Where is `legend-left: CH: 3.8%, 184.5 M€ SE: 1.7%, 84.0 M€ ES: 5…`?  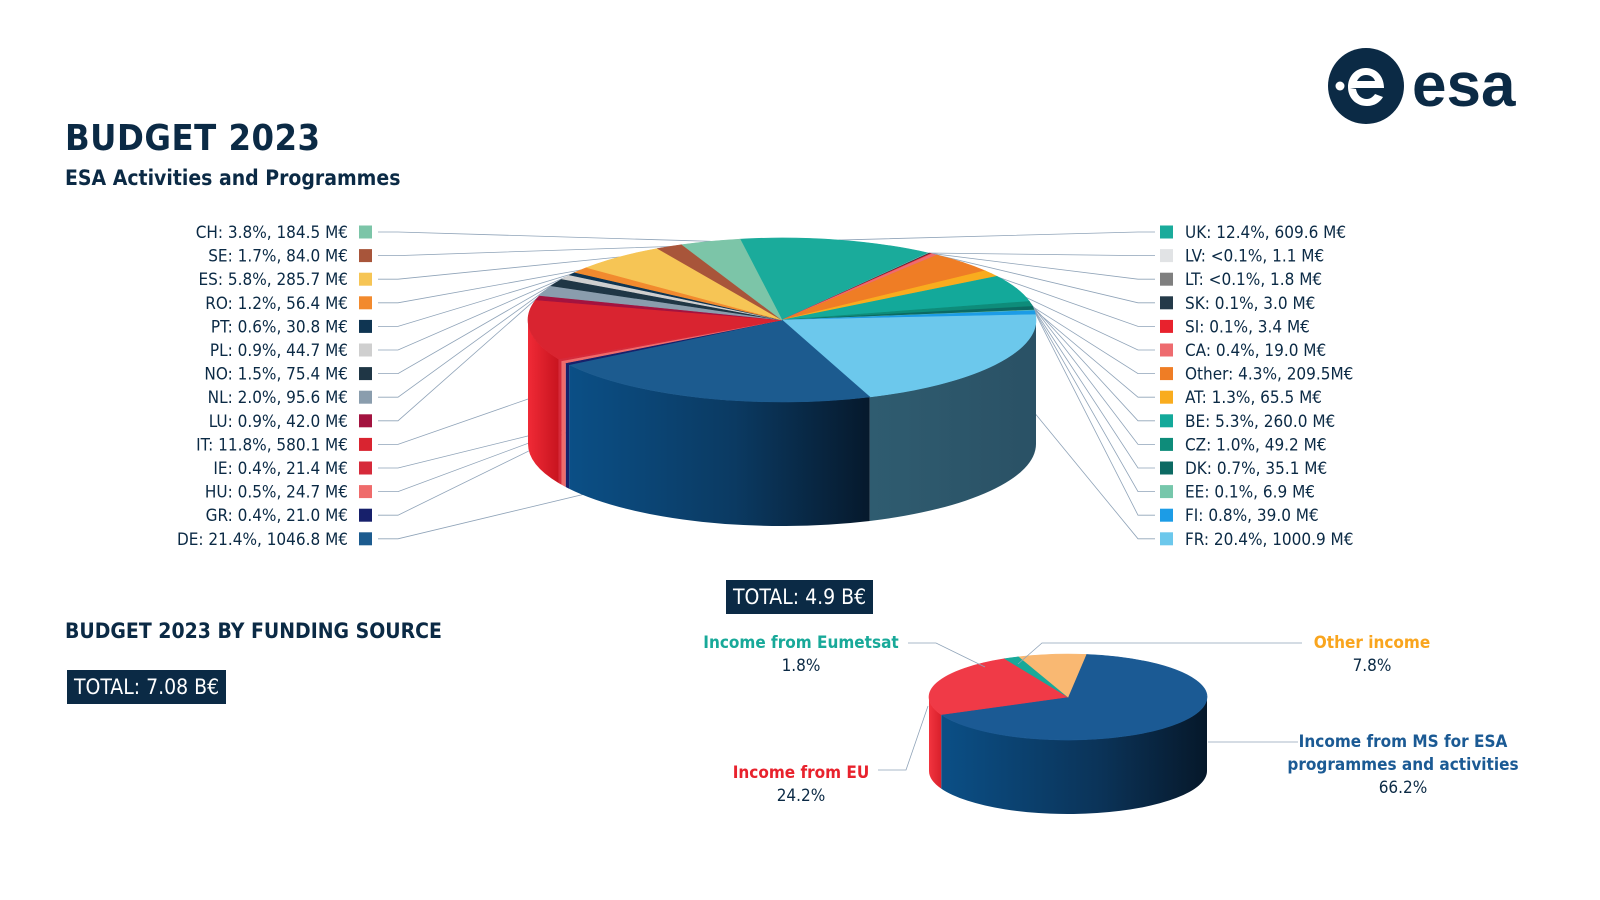
legend-left: CH: 3.8%, 184.5 M€ SE: 1.7%, 84.0 M€ ES: 5… is located at coordinates (274, 386).